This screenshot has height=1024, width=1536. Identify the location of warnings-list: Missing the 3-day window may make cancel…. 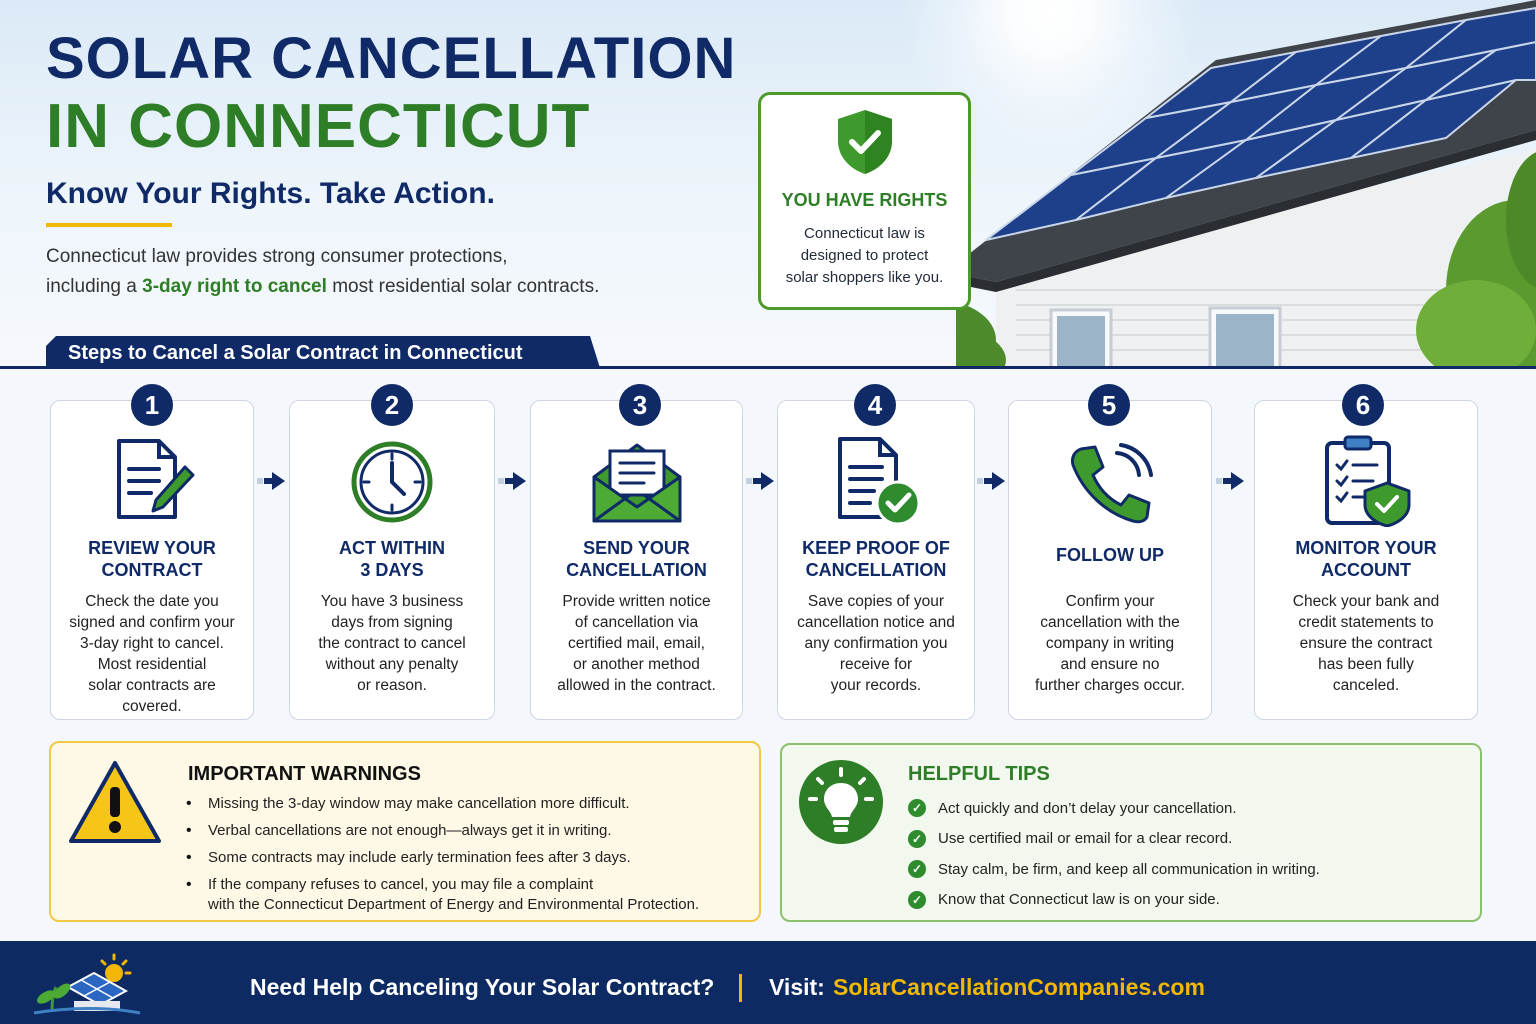
(443, 852).